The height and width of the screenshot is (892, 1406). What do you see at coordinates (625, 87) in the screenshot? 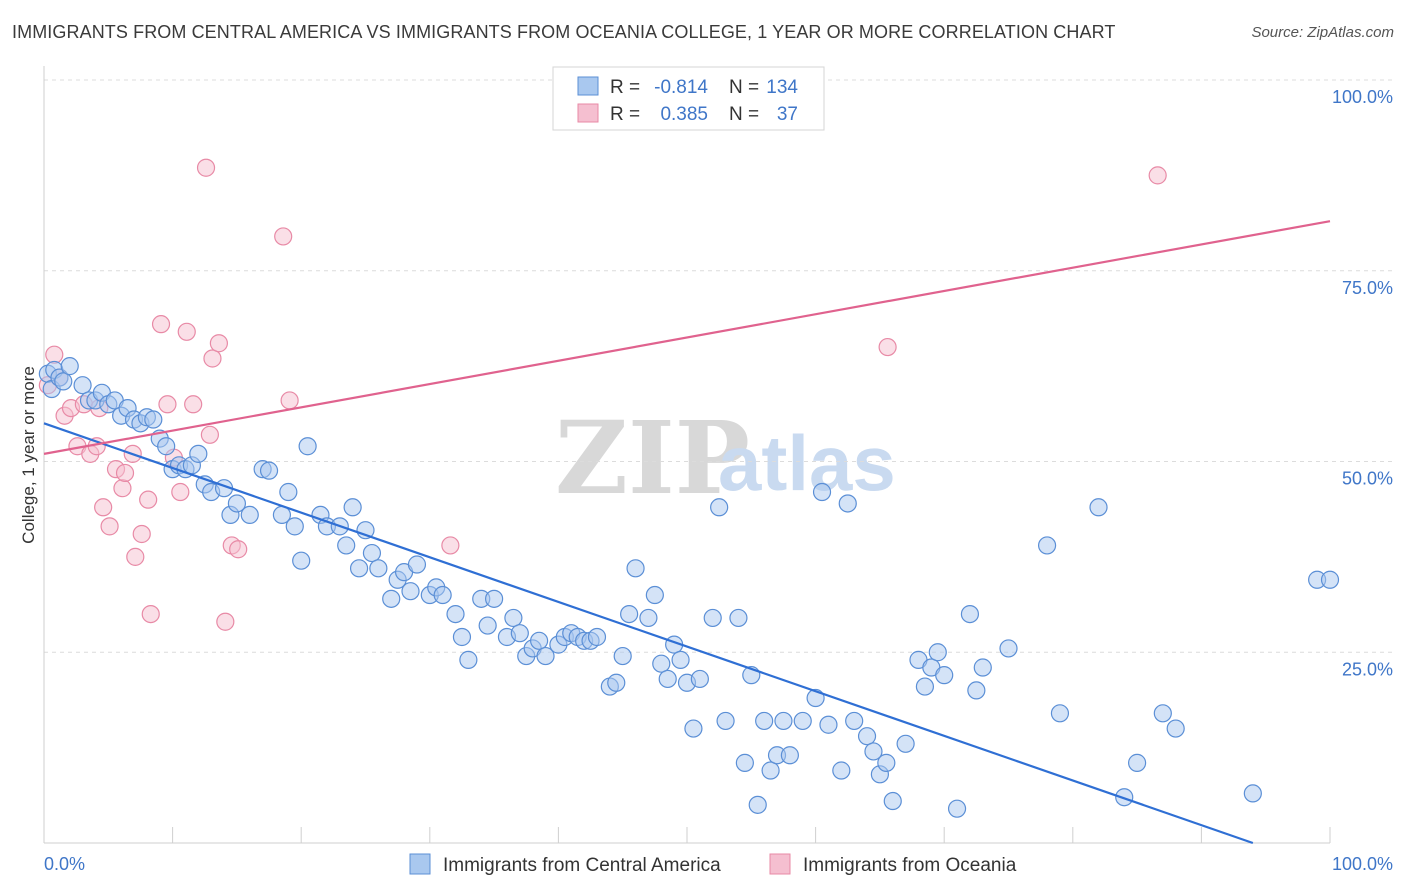
I see `legend-r-label-1: R =` at bounding box center [625, 87].